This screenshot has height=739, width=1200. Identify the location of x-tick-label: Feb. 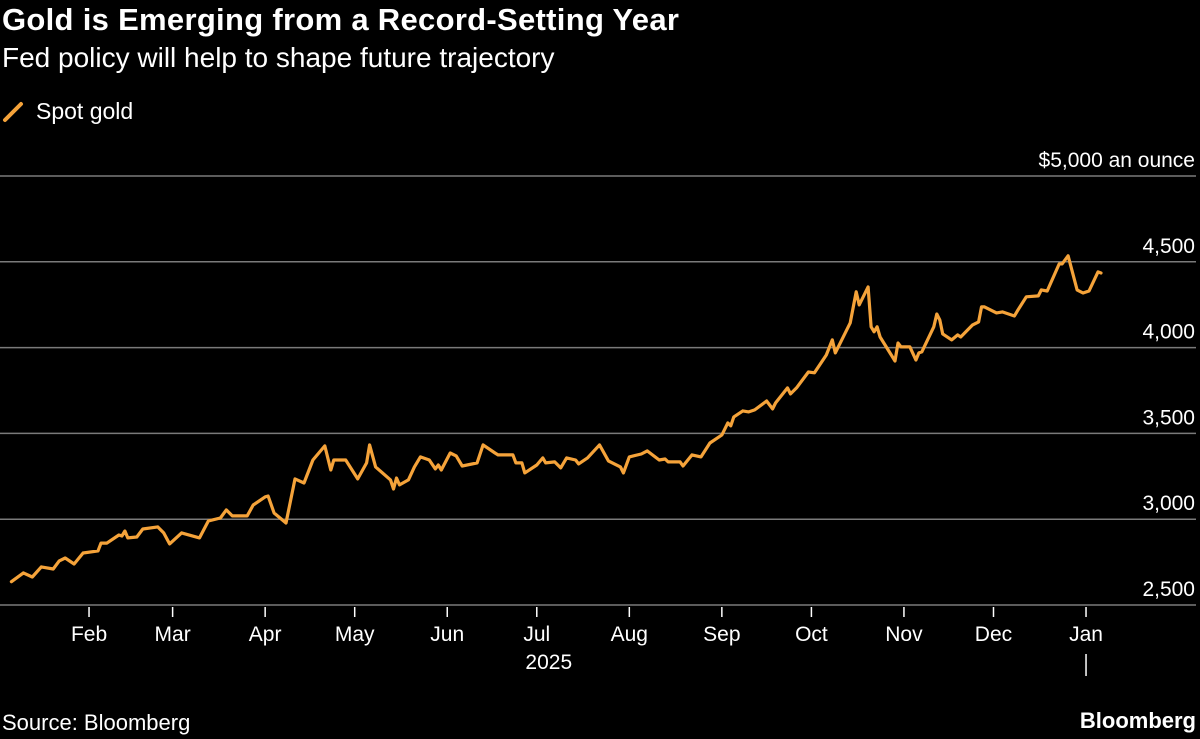
(89, 634).